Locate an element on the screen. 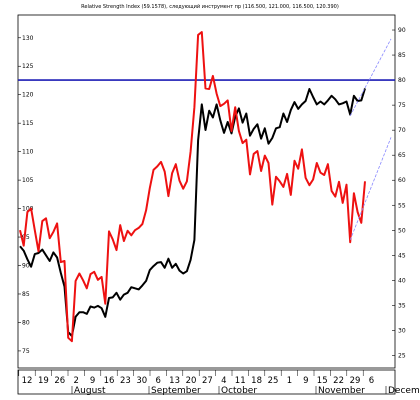  date-tick-label: 27 is located at coordinates (207, 381).